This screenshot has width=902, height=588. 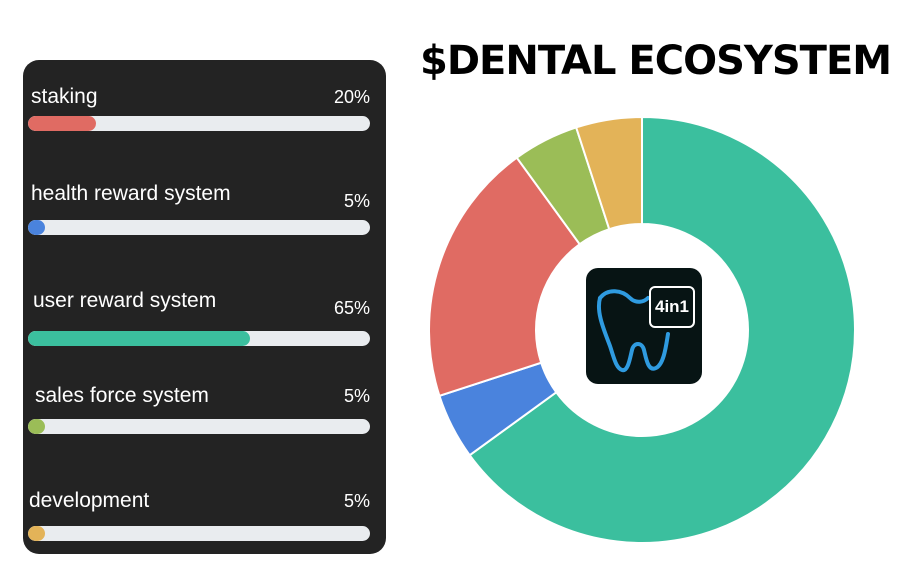 I want to click on allocation-item-health-reward: health reward system 5%, so click(x=204, y=211).